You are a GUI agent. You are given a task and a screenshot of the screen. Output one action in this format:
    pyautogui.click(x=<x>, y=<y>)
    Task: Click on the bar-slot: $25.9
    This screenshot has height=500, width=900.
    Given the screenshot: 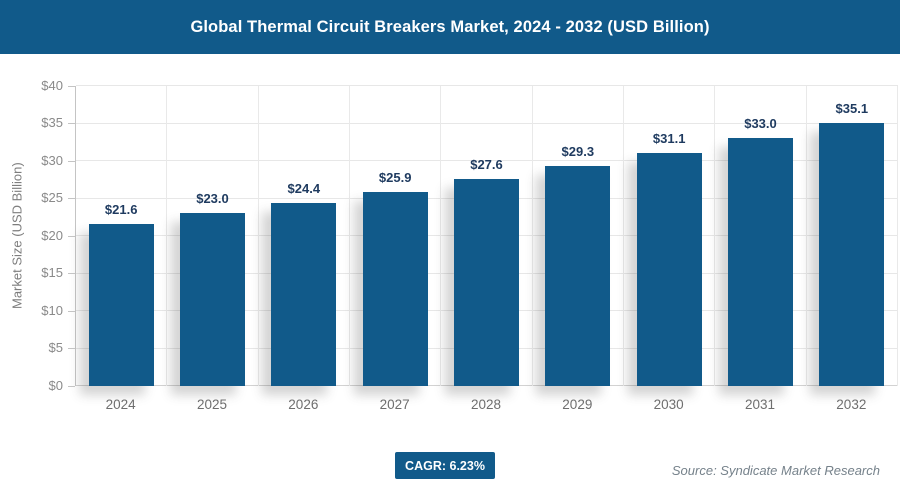 What is the action you would take?
    pyautogui.click(x=396, y=236)
    